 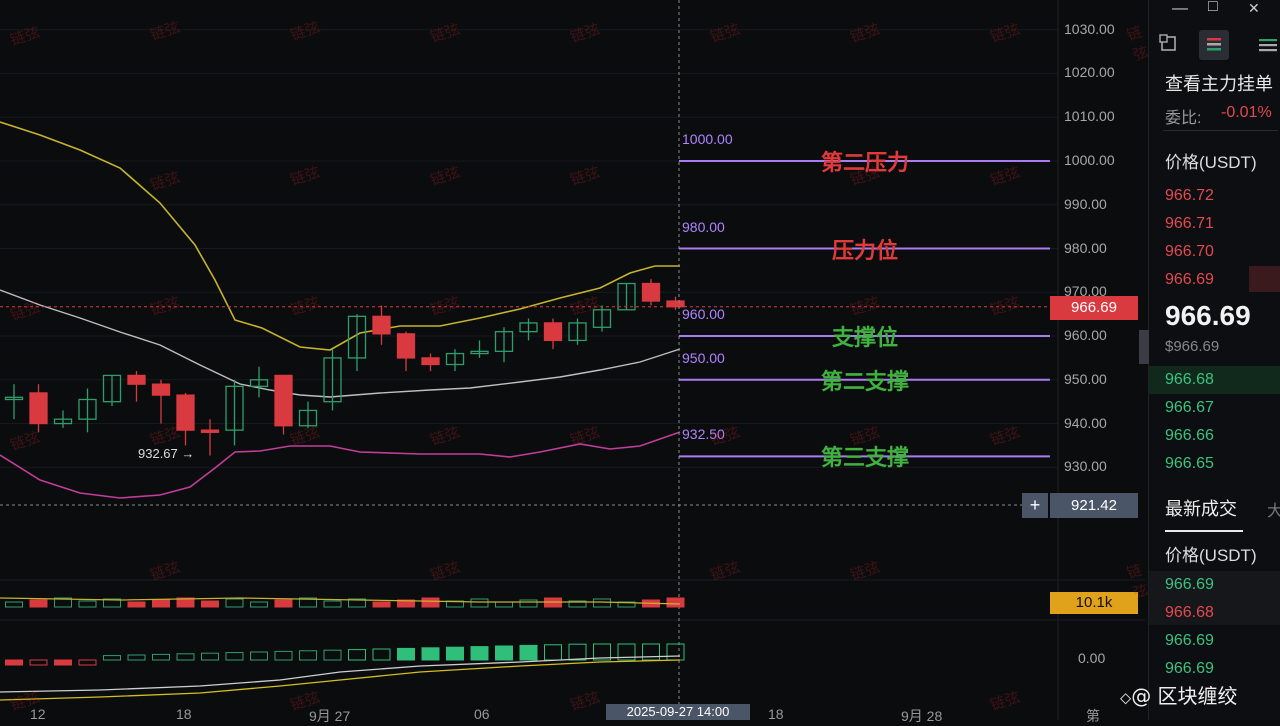 What do you see at coordinates (1211, 162) in the screenshot?
I see `price-header: 价格(USDT)` at bounding box center [1211, 162].